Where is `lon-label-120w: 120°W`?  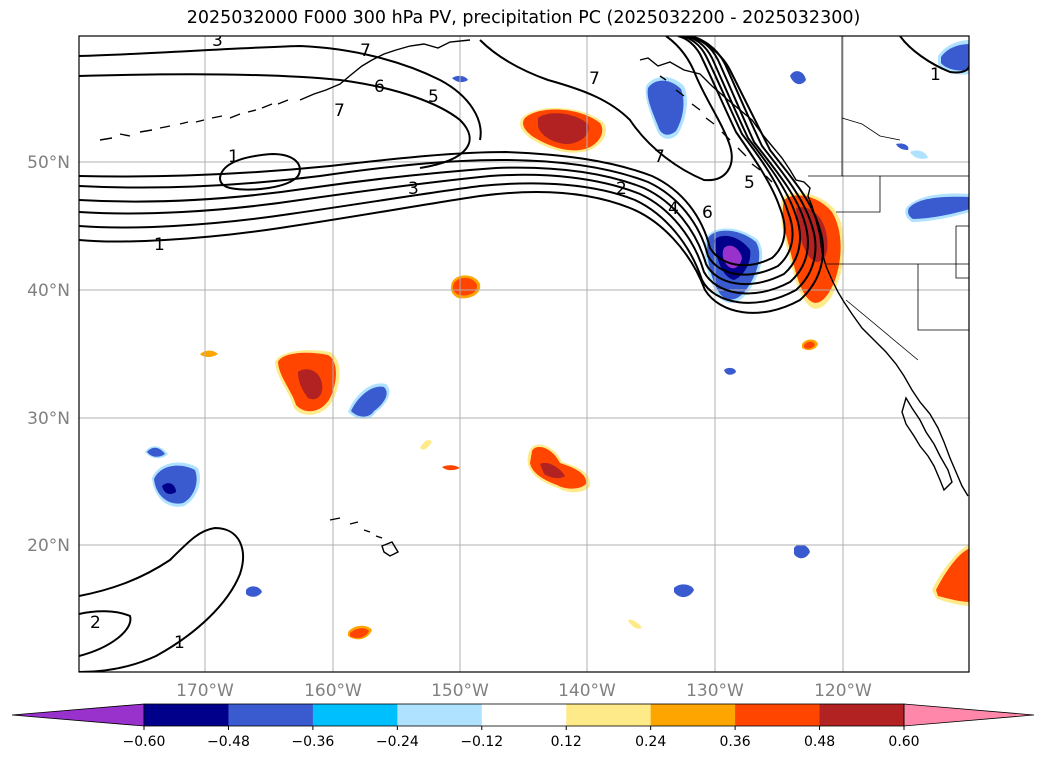 lon-label-120w: 120°W is located at coordinates (843, 691).